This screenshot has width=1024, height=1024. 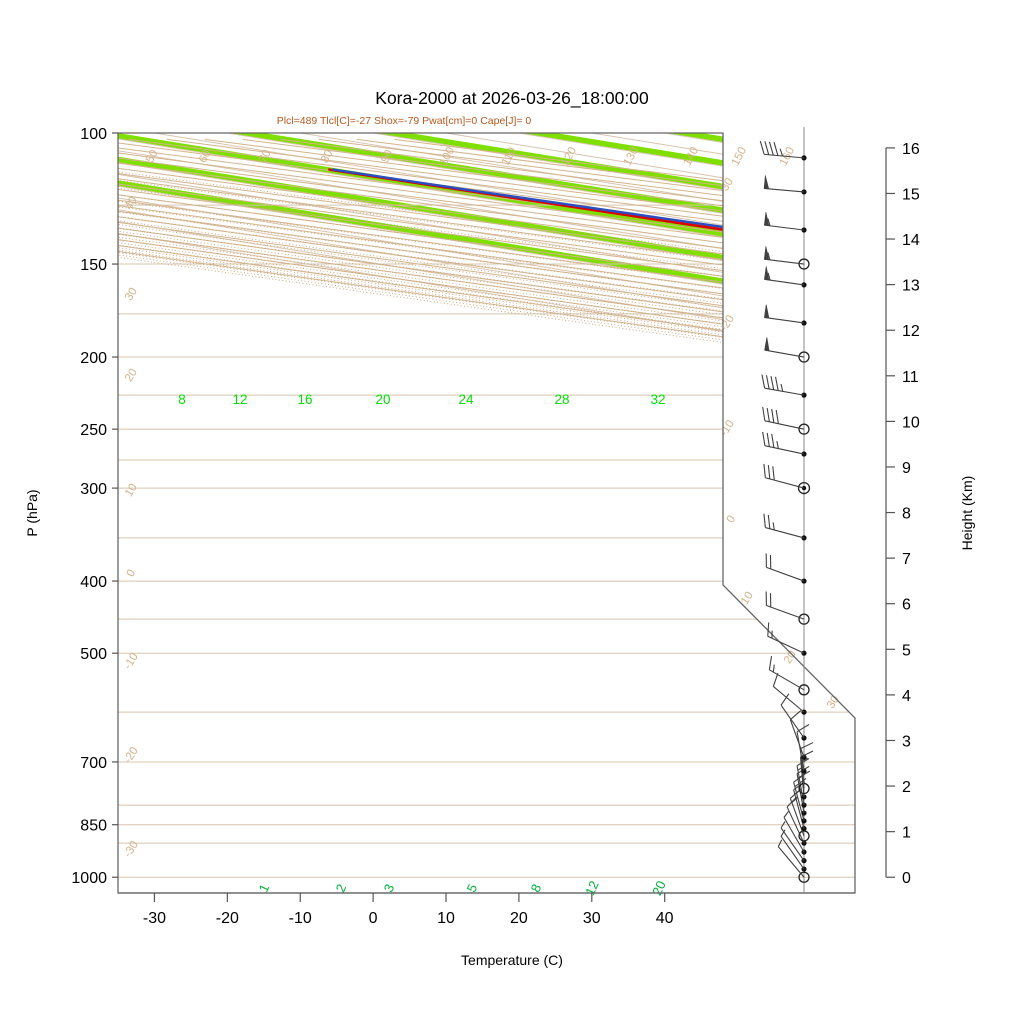 What do you see at coordinates (205, 156) in the screenshot?
I see `dry-adiabat-label: 60` at bounding box center [205, 156].